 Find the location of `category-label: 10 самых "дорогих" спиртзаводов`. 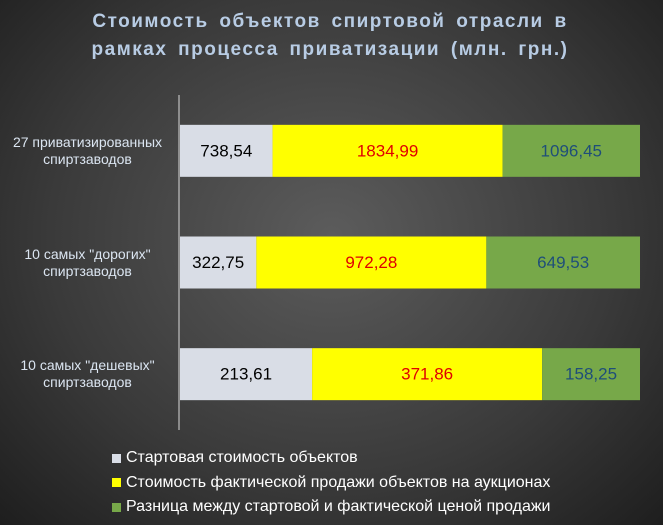

category-label: 10 самых "дорогих" спиртзаводов is located at coordinates (87, 262).